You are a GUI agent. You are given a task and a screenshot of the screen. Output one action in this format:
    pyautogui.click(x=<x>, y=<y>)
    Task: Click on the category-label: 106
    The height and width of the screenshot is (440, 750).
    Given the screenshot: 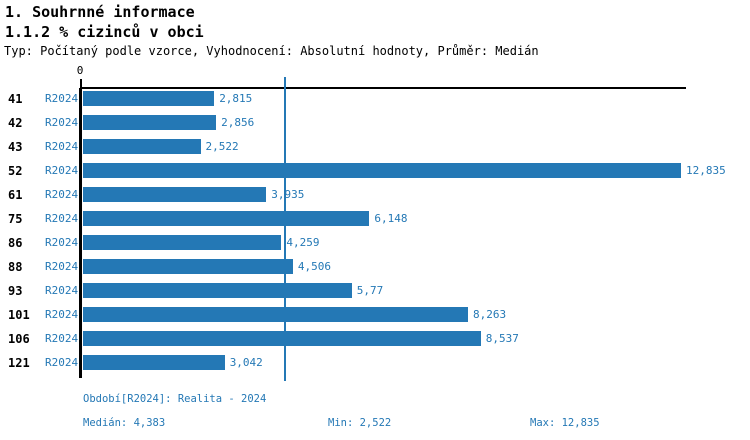 What is the action you would take?
    pyautogui.click(x=19, y=339)
    